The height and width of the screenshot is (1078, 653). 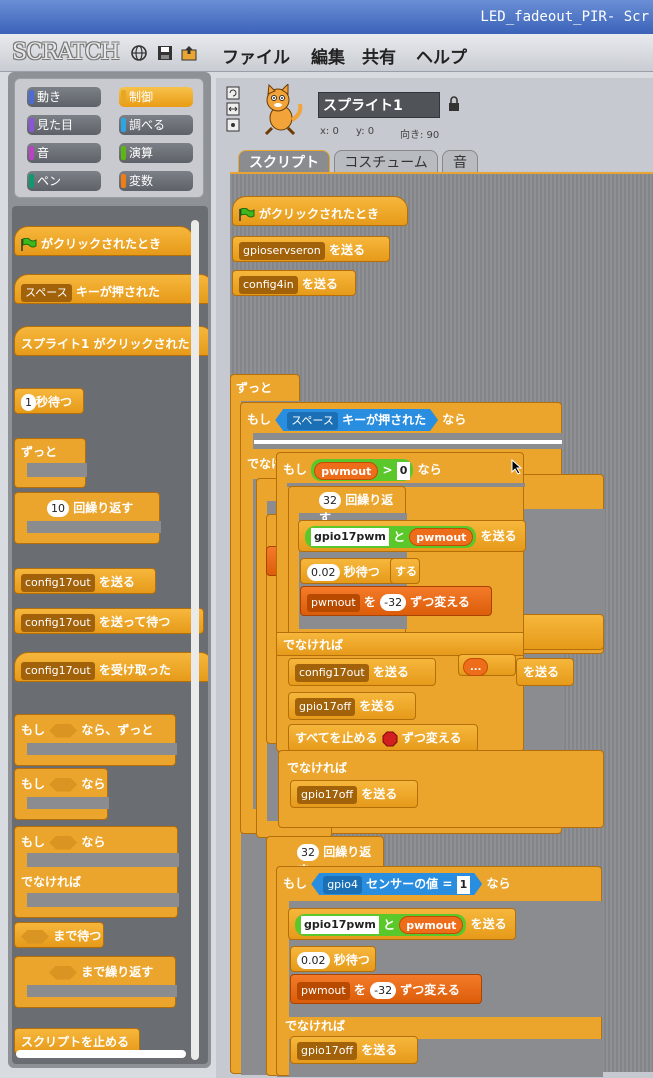 I want to click on script-broadcast-pwm-block-2: gpio17pwm と pwmout を送る, so click(x=402, y=924).